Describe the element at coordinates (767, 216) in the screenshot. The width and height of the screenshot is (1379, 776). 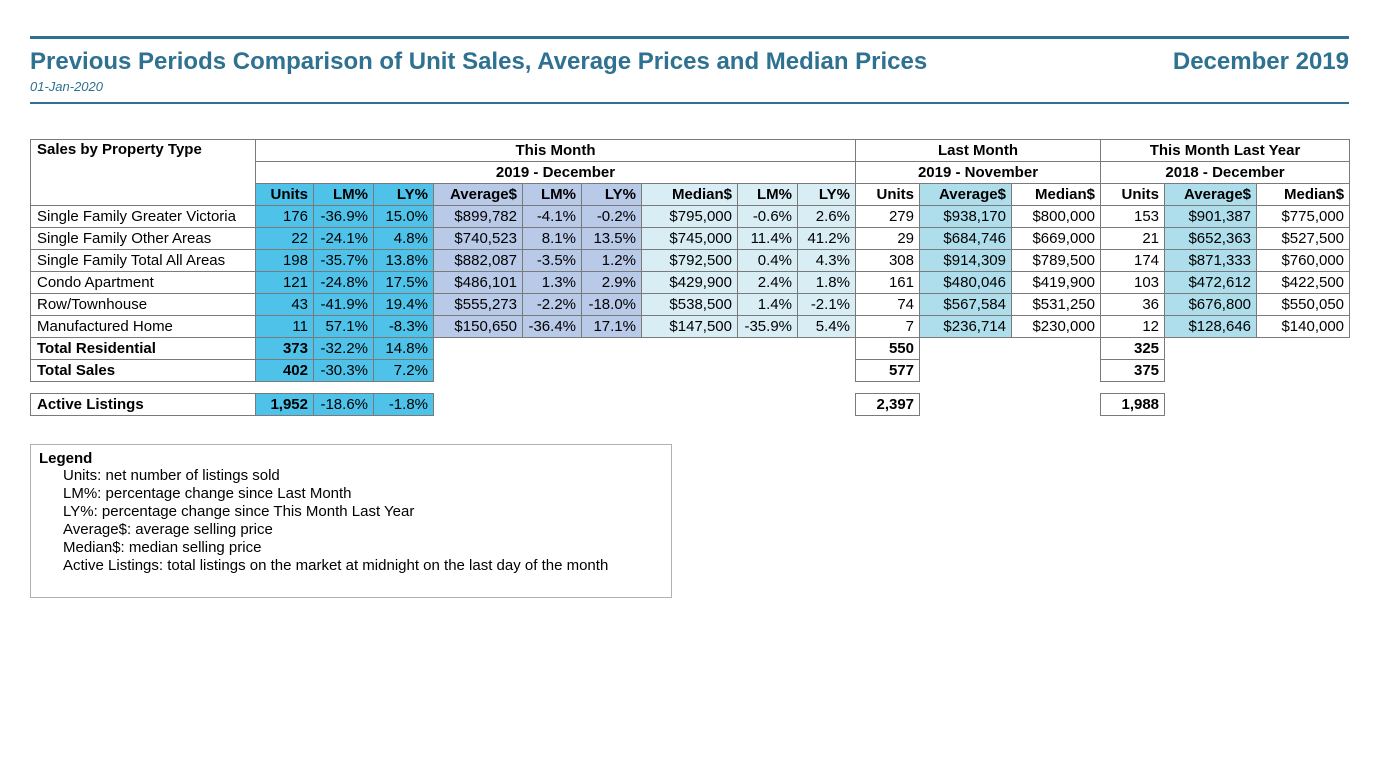
I see `cell: -0.6%` at that location.